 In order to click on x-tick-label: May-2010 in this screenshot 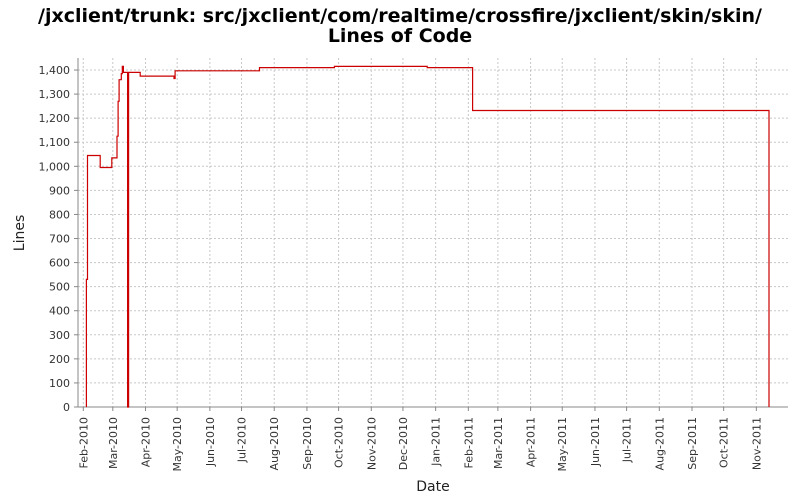, I will do `click(177, 444)`.